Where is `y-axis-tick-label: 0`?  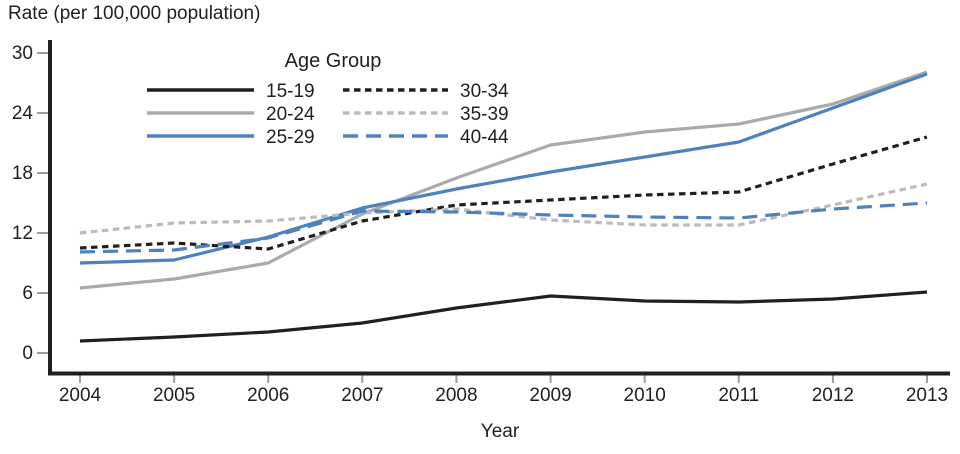
y-axis-tick-label: 0 is located at coordinates (27, 353).